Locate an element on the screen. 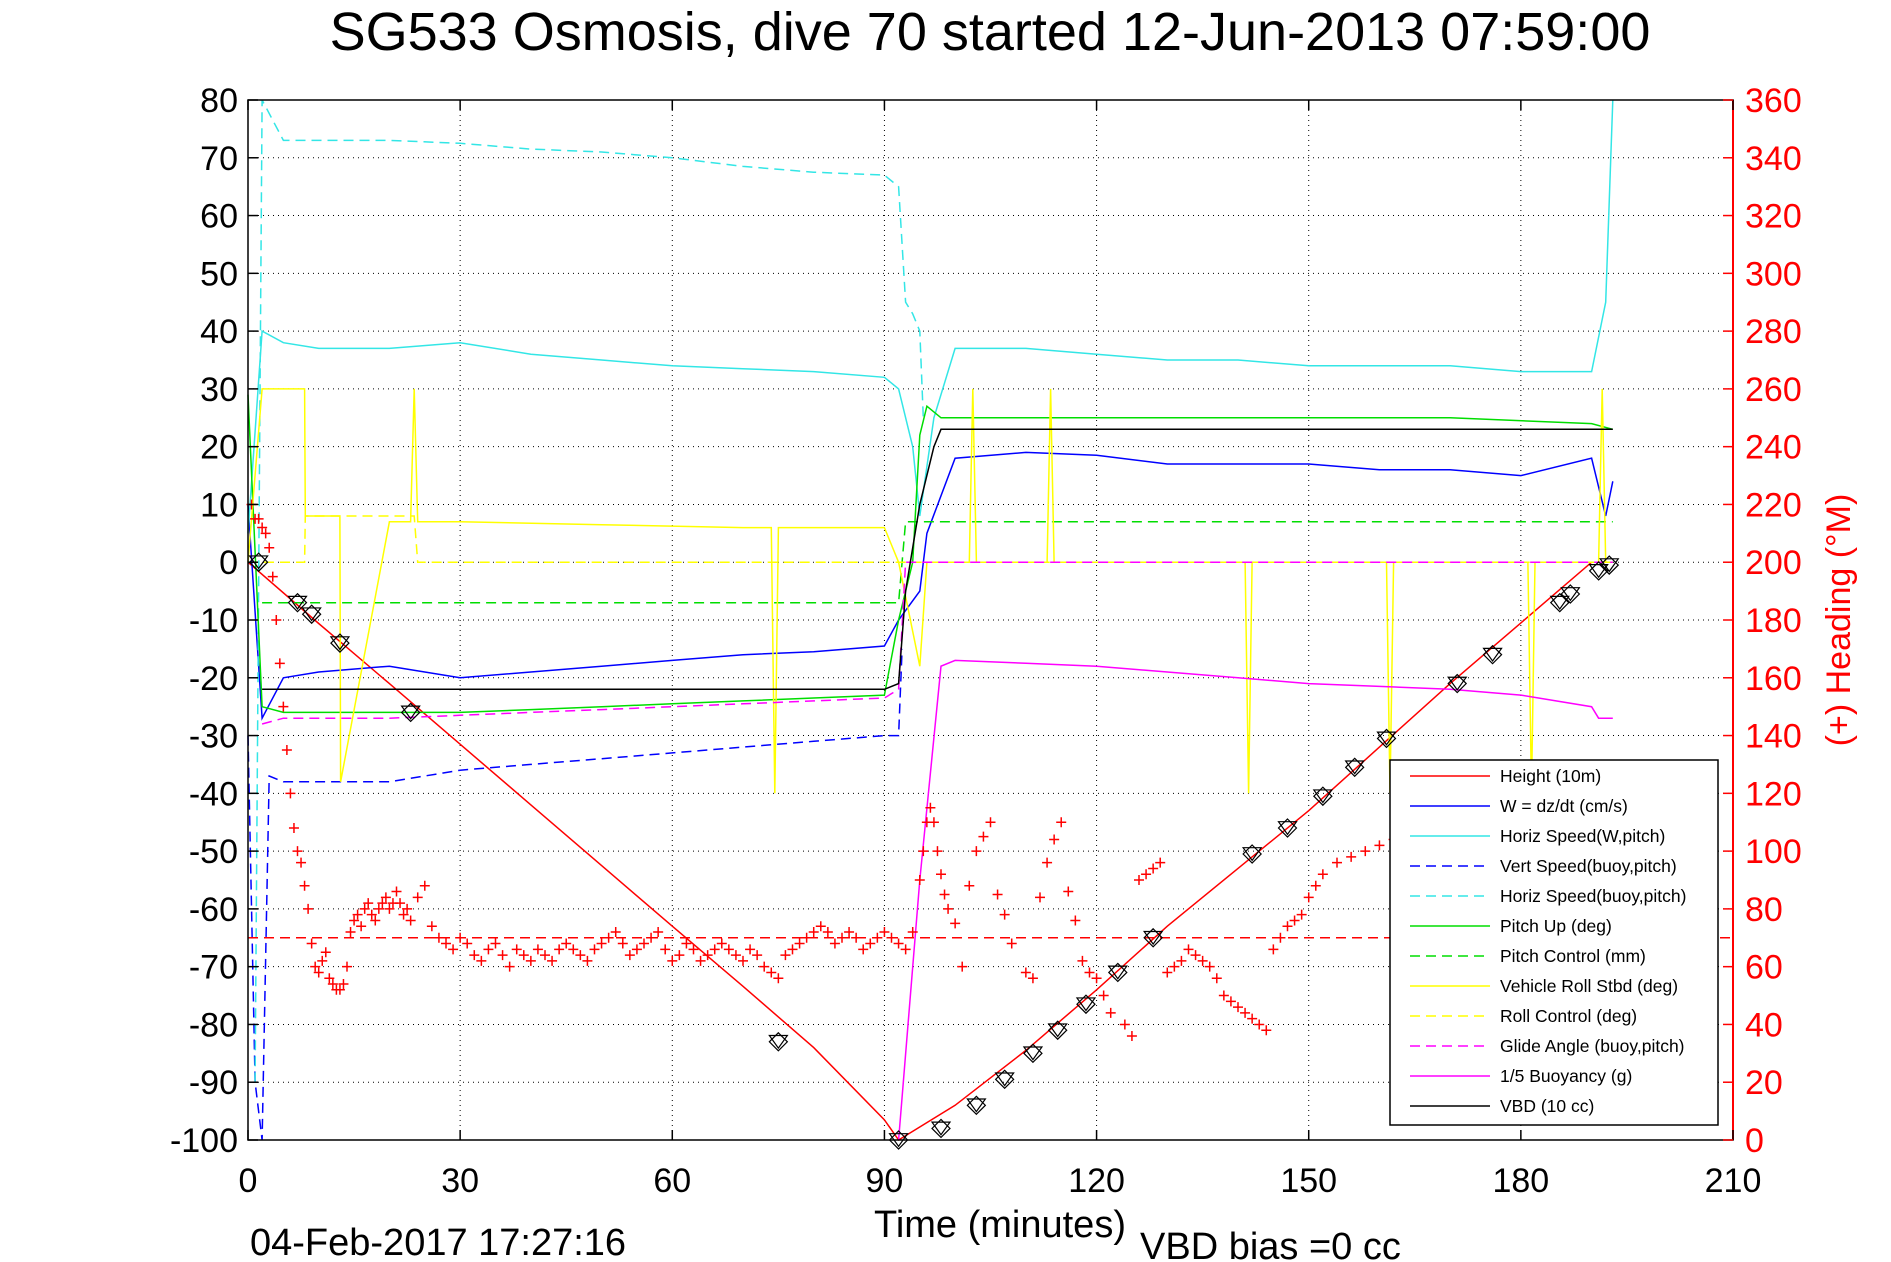 The width and height of the screenshot is (1891, 1262). legend-box is located at coordinates (1554, 942).